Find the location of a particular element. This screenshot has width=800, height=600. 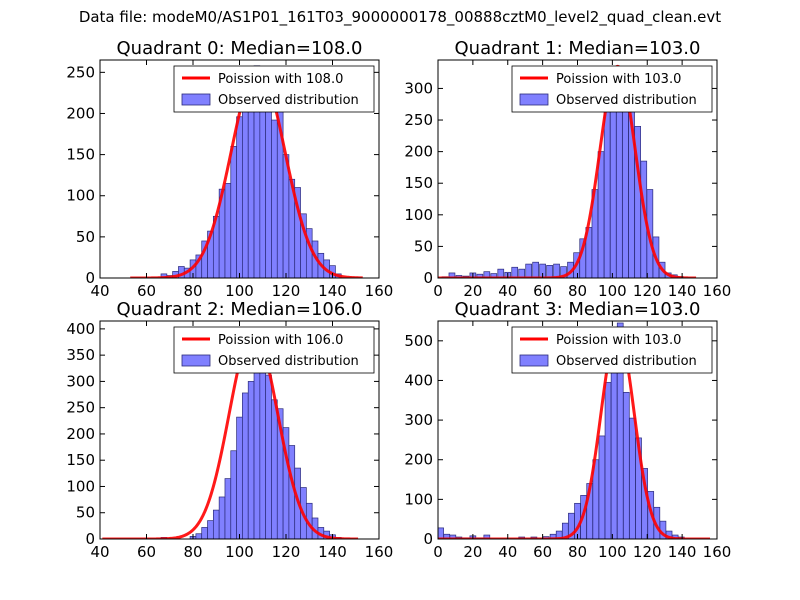

legend-line-label: Poission with 108.0 is located at coordinates (280, 79).